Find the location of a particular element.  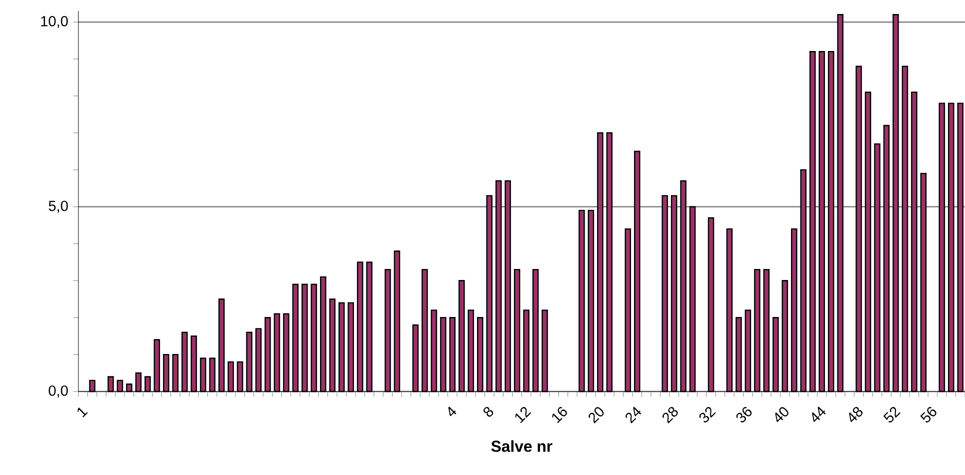

y-tick-label: 10,0 is located at coordinates (54, 22).